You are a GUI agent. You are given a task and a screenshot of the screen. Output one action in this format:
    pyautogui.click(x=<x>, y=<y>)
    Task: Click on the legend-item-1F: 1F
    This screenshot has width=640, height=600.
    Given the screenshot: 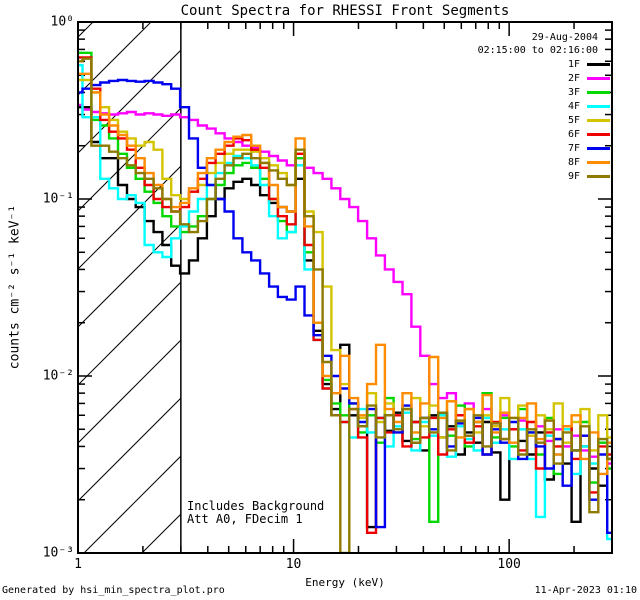 What is the action you would take?
    pyautogui.click(x=589, y=64)
    